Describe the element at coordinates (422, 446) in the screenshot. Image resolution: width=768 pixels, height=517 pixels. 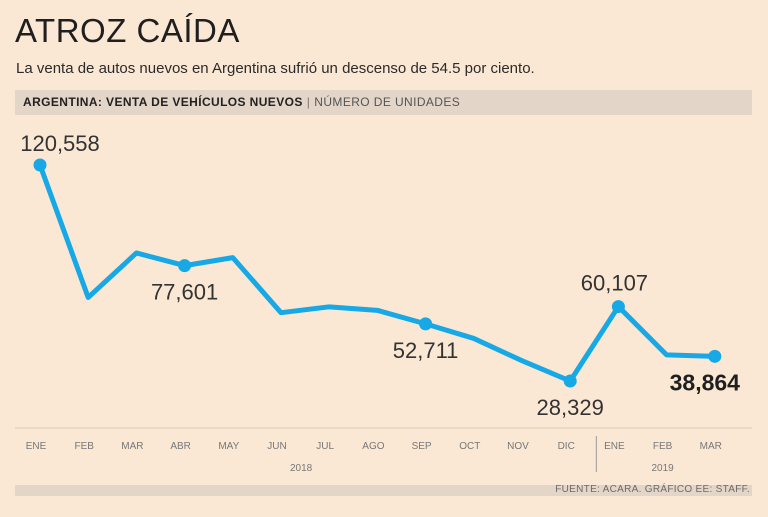
I see `x-tick-label: SEP` at that location.